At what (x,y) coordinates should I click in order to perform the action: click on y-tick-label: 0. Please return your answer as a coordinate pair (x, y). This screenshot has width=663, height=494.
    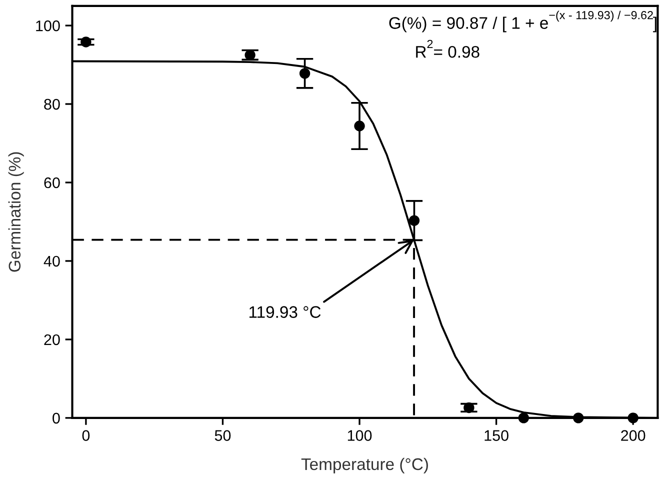
    Looking at the image, I should click on (56, 418).